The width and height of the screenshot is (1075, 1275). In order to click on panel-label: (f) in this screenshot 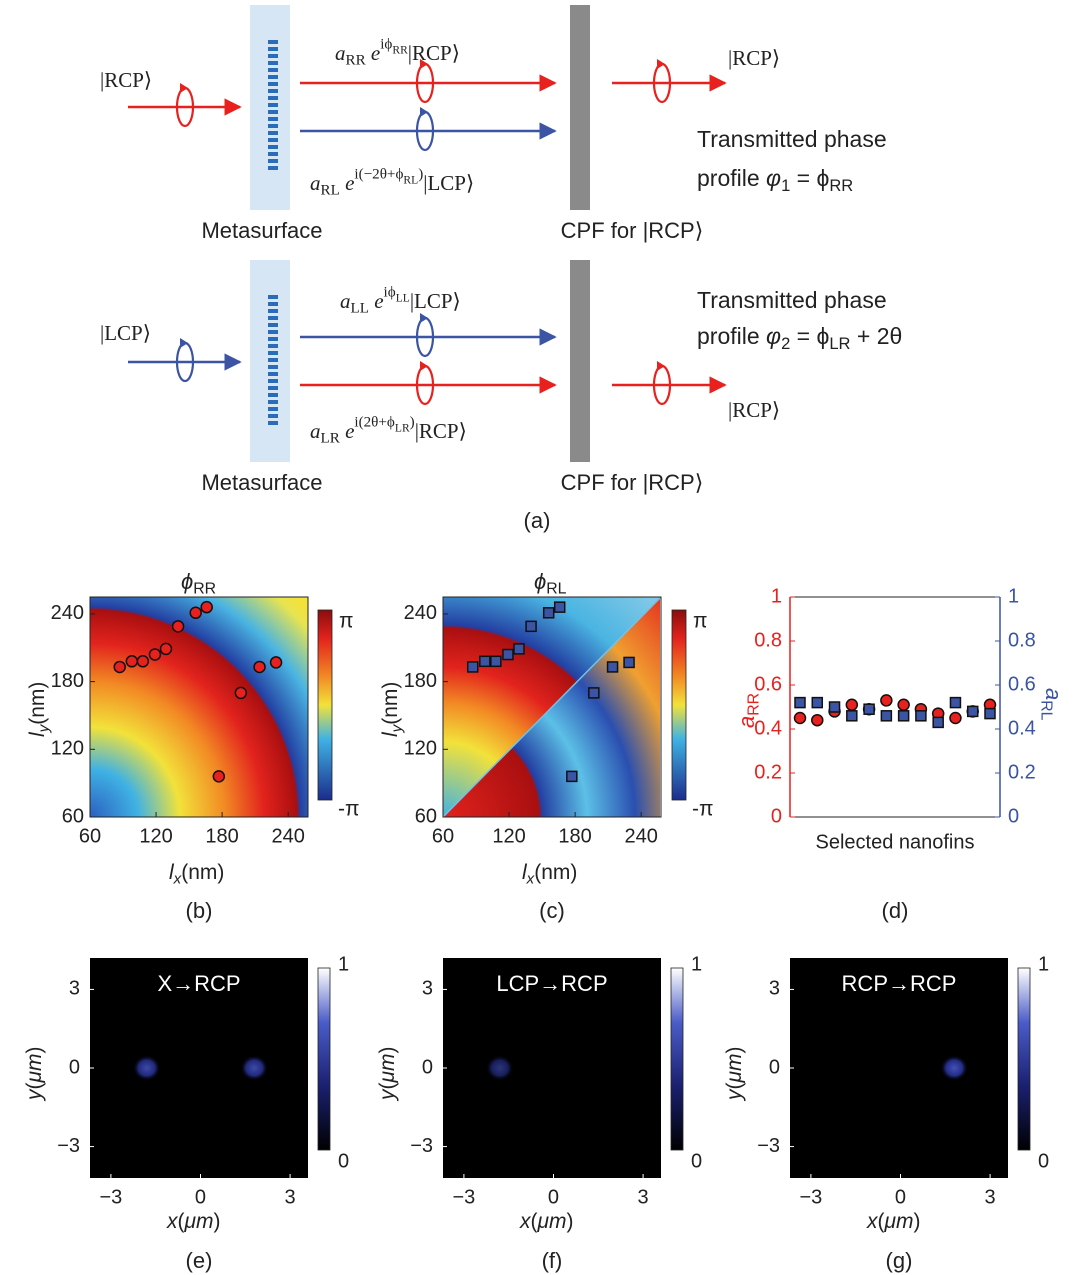, I will do `click(552, 1260)`.